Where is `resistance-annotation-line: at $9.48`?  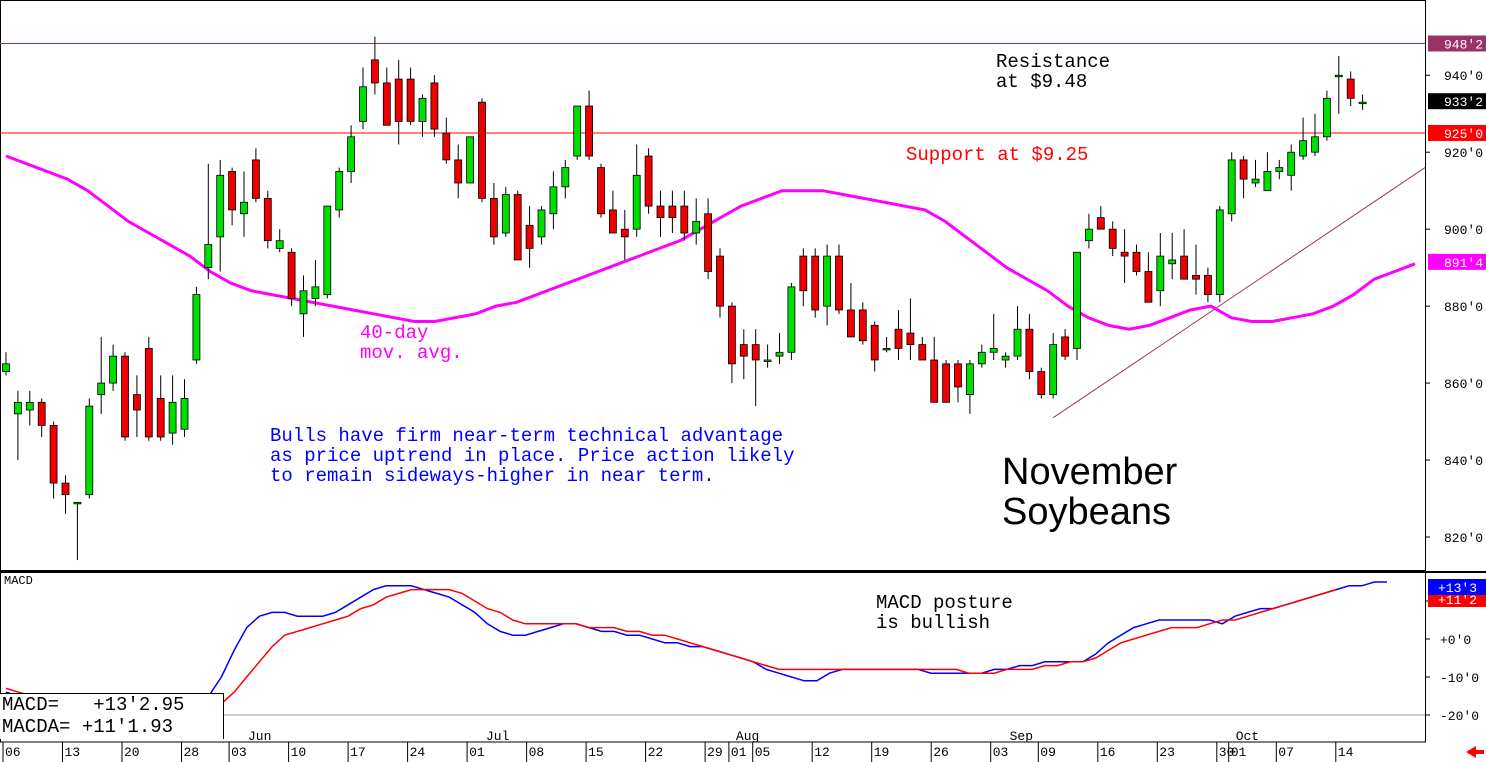
resistance-annotation-line: at $9.48 is located at coordinates (1041, 82).